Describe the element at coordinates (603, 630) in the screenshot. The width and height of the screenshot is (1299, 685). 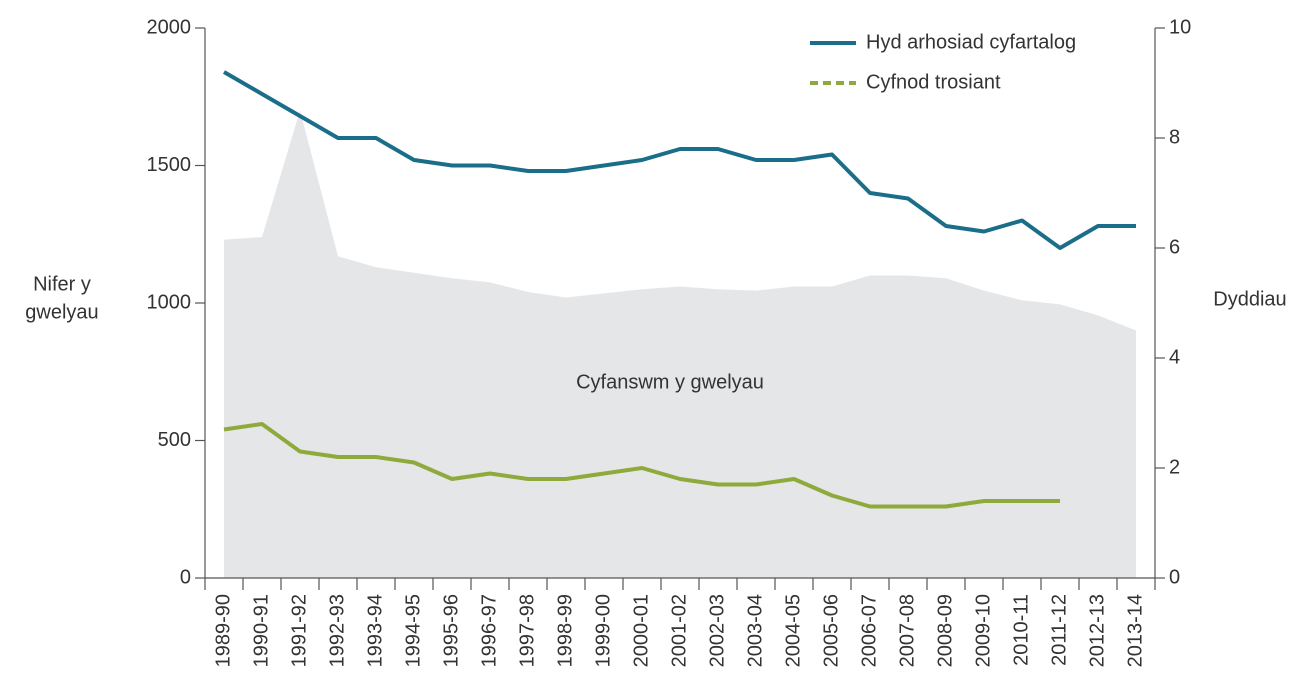
I see `x-tick-label: 1999-00` at that location.